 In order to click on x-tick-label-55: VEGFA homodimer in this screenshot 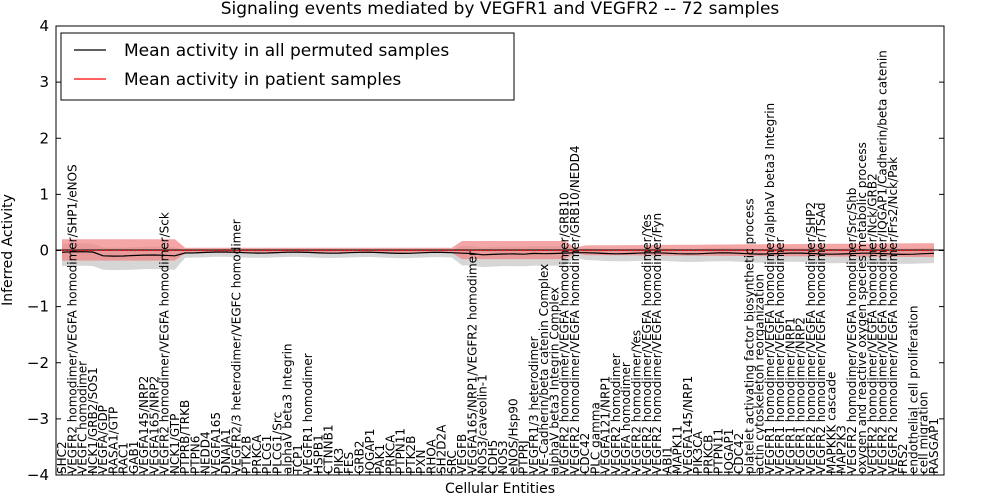, I will do `click(626, 418)`.